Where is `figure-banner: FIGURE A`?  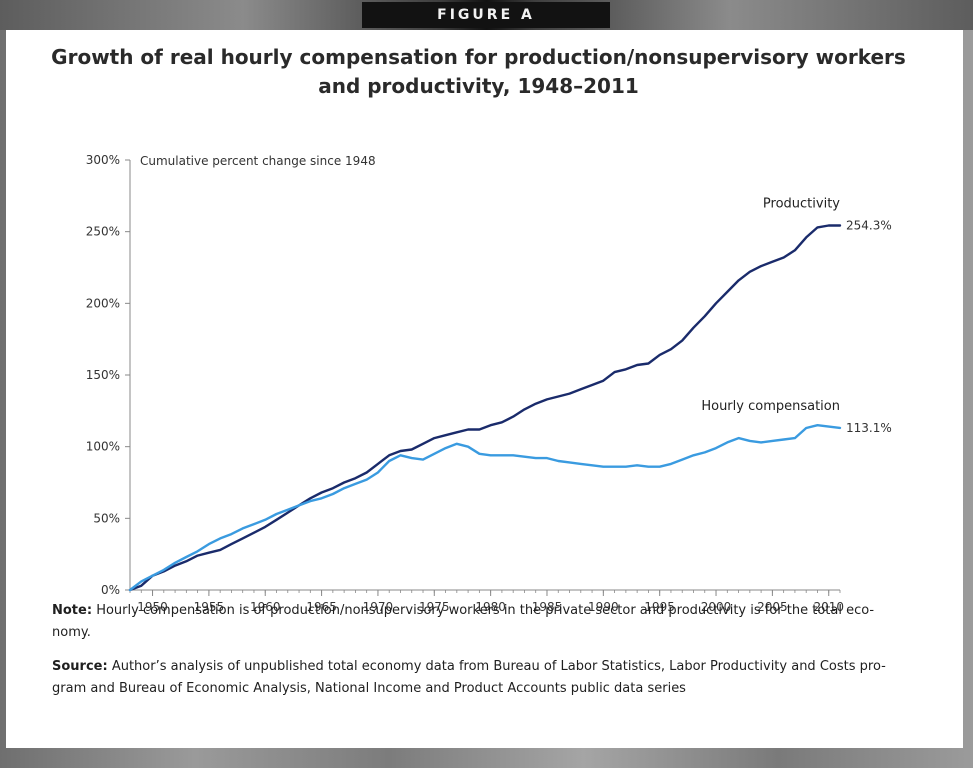
figure-banner: FIGURE A is located at coordinates (486, 15).